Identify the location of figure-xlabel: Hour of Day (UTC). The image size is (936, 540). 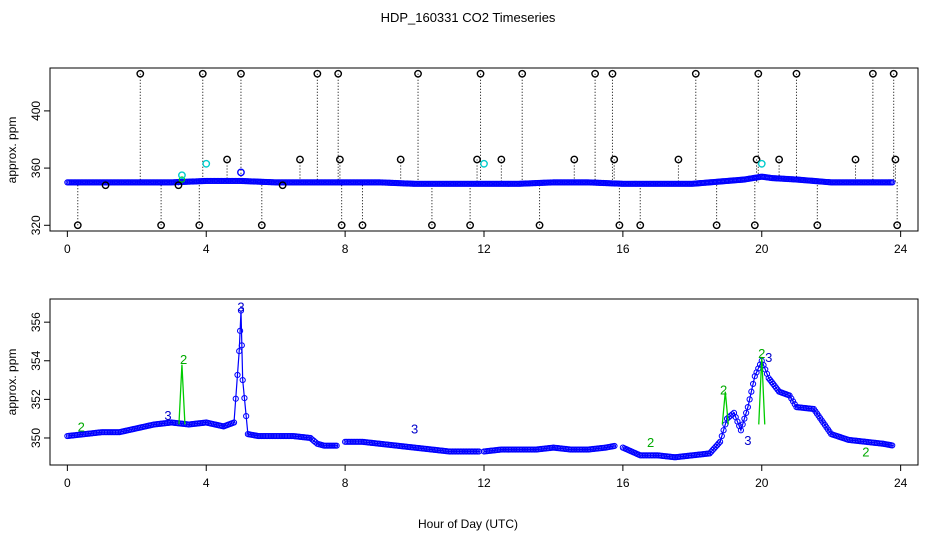
(468, 524).